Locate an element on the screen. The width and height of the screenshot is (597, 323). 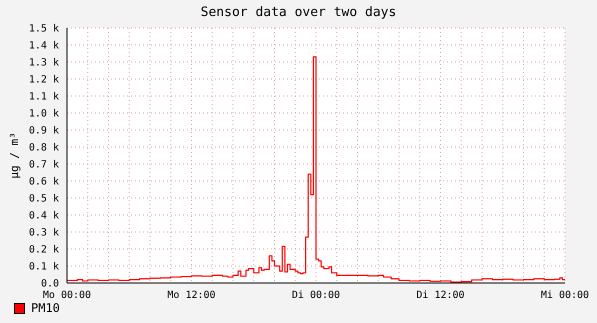
y-tick-label: 0.1 k is located at coordinates (43, 267).